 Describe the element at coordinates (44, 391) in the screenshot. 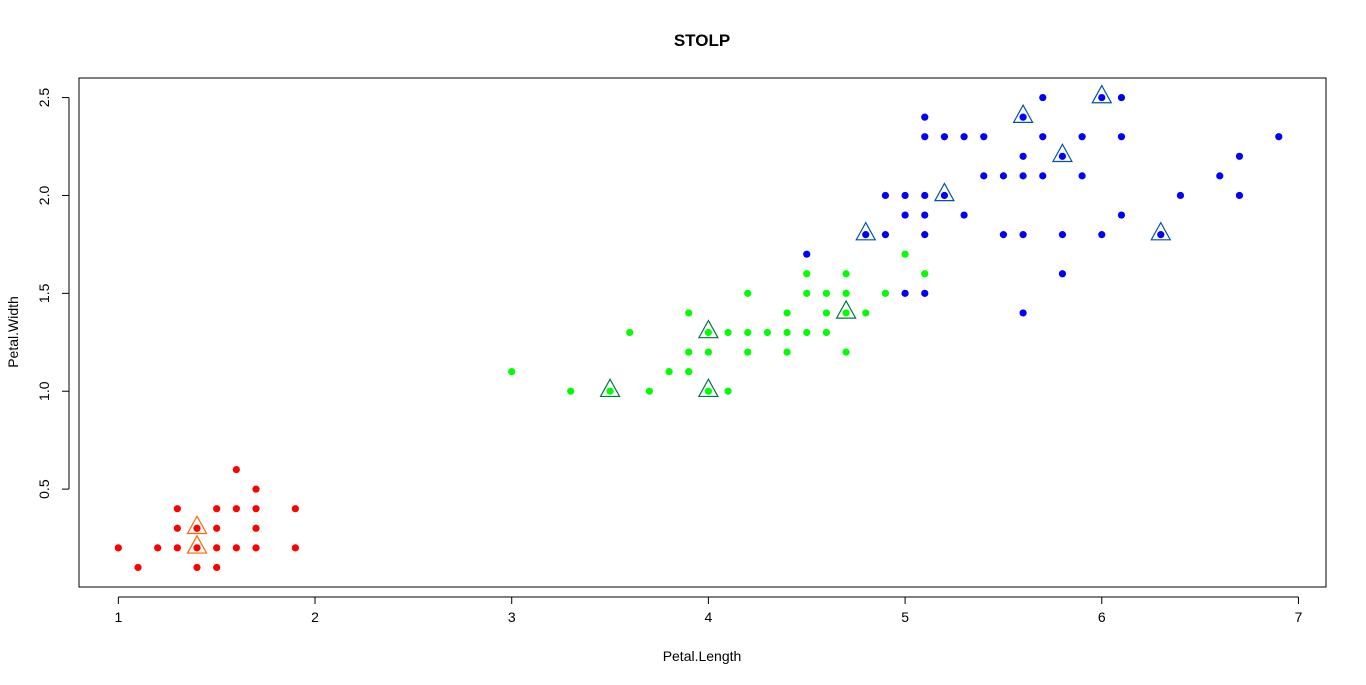

I see `y-tick-label: 1.0` at that location.